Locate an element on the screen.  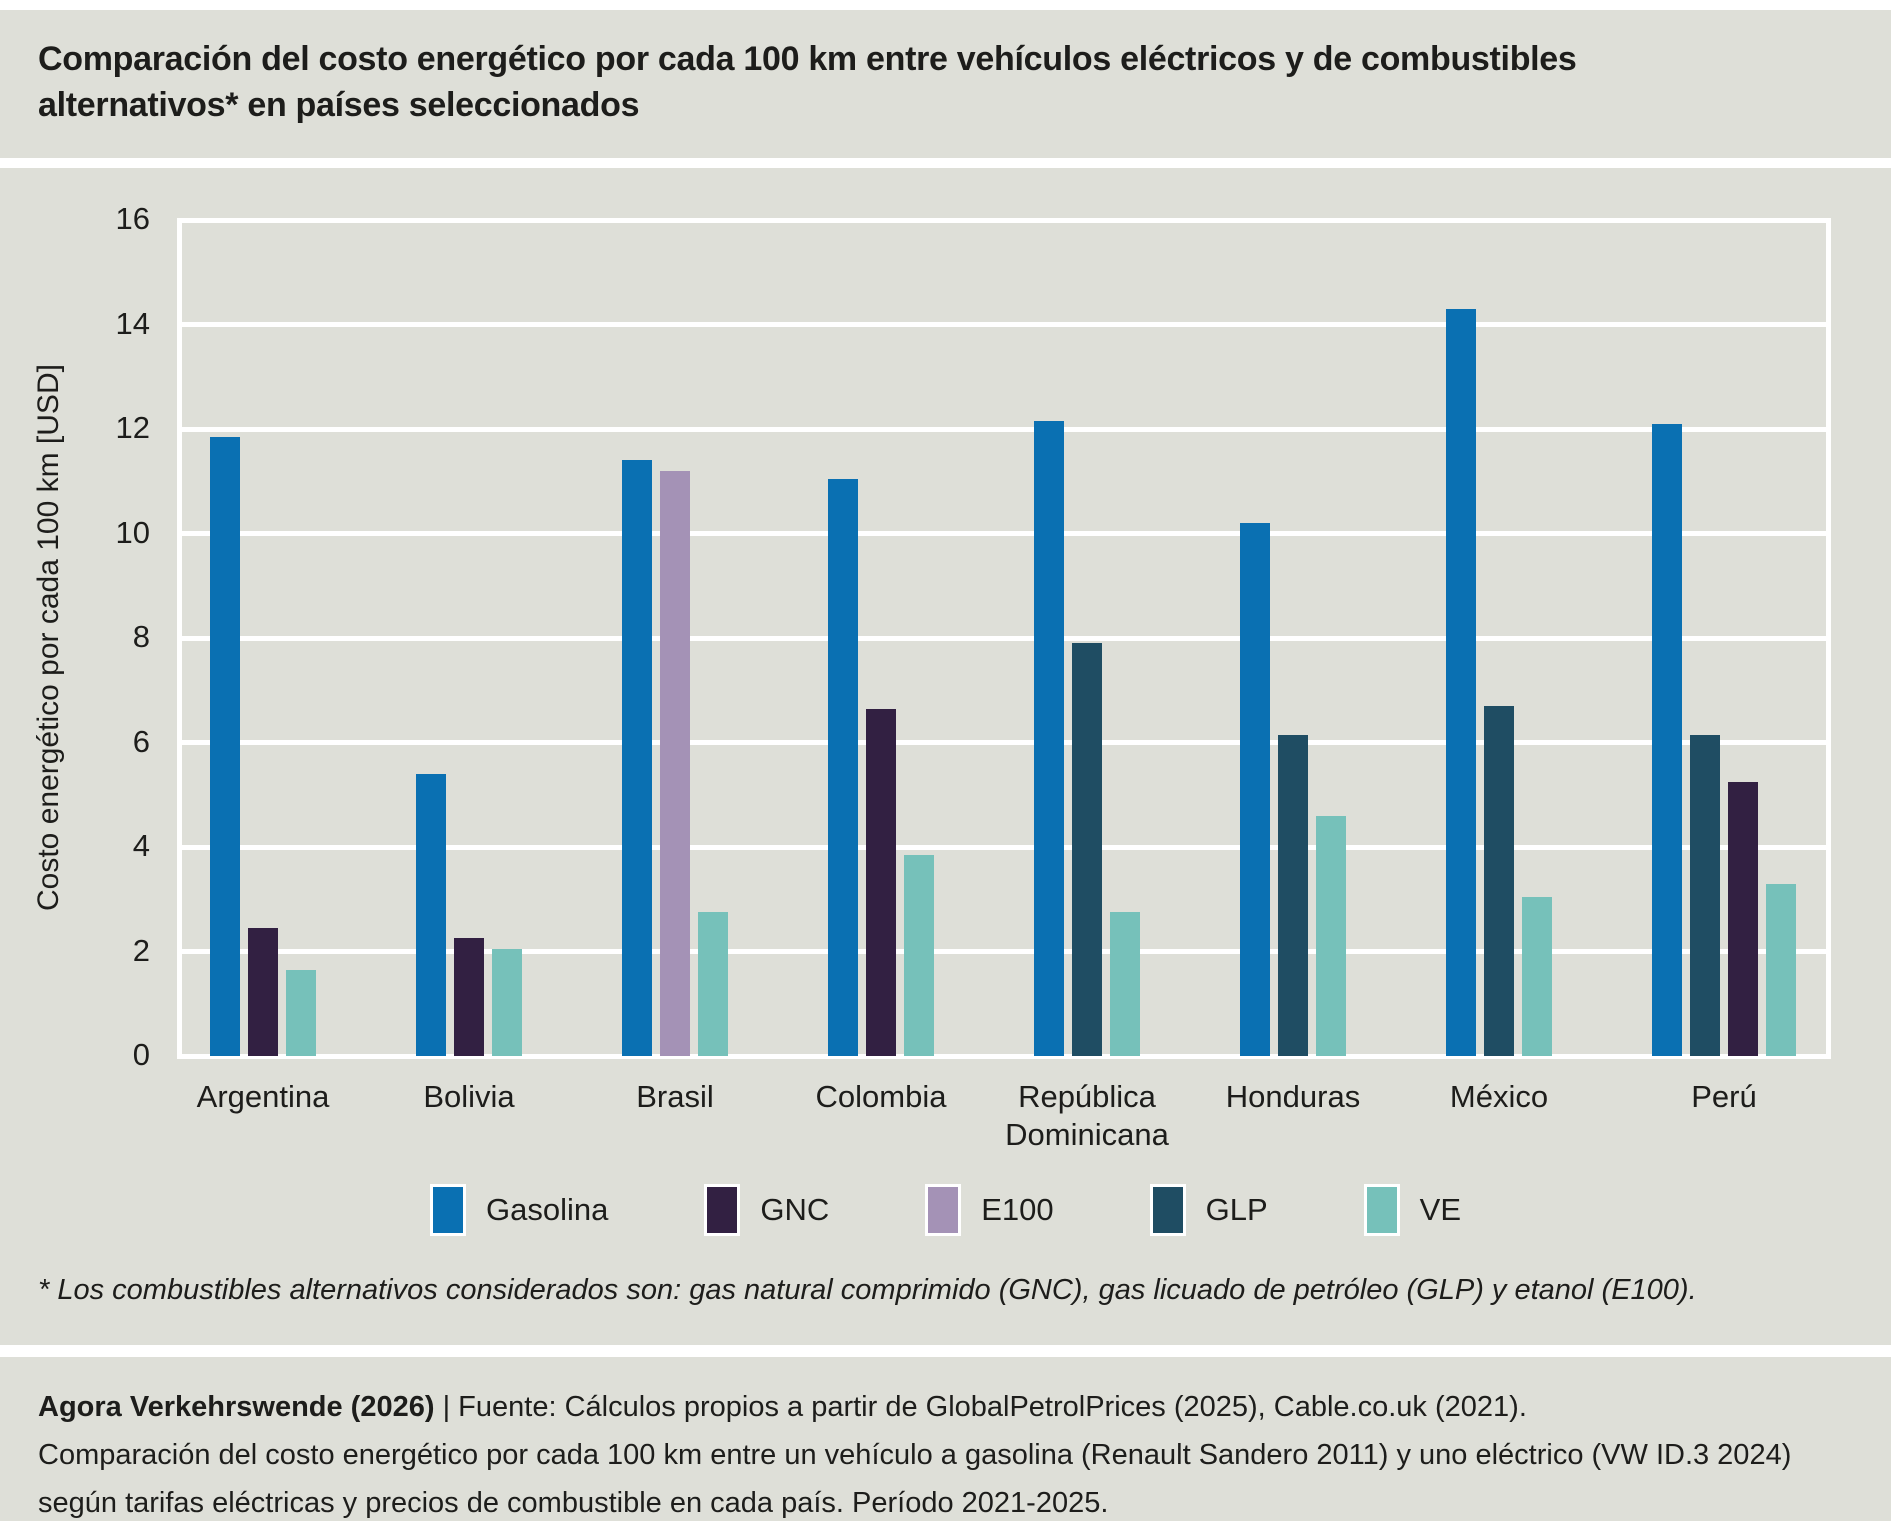
bar-colombia-gasolina is located at coordinates (843, 767).